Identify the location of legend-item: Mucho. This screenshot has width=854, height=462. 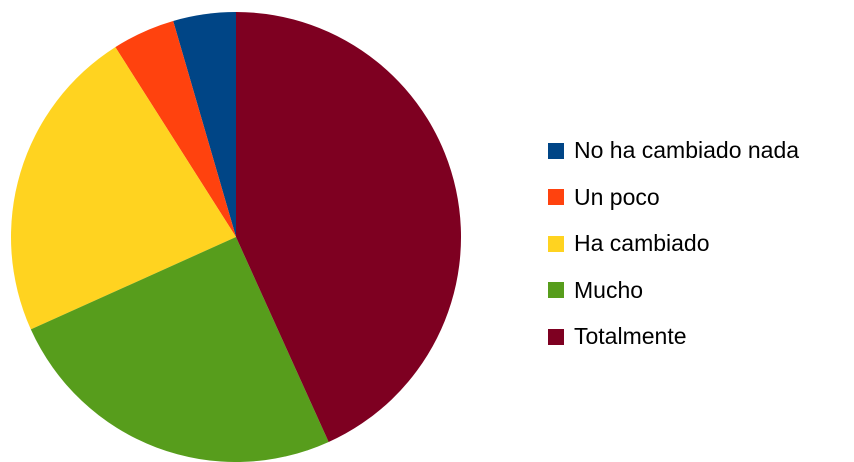
(673, 289).